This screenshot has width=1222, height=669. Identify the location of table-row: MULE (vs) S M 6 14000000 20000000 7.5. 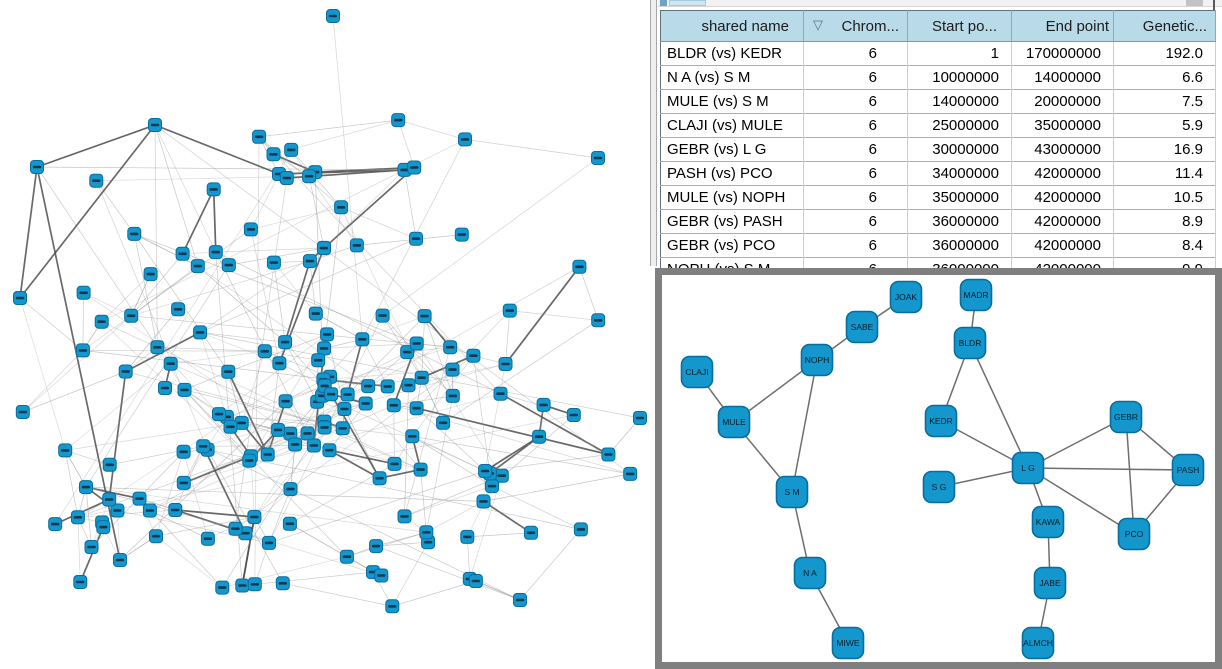
(938, 101).